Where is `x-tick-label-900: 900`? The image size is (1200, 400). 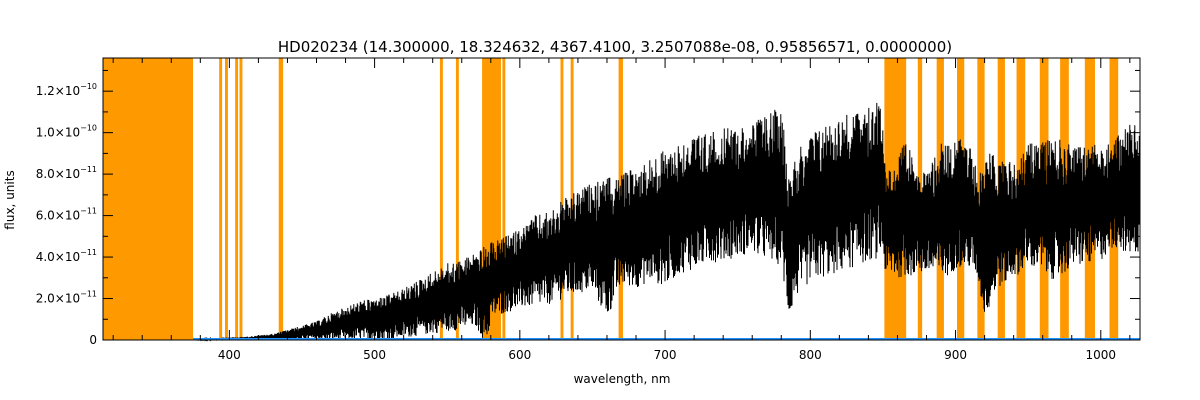 x-tick-label-900: 900 is located at coordinates (955, 355).